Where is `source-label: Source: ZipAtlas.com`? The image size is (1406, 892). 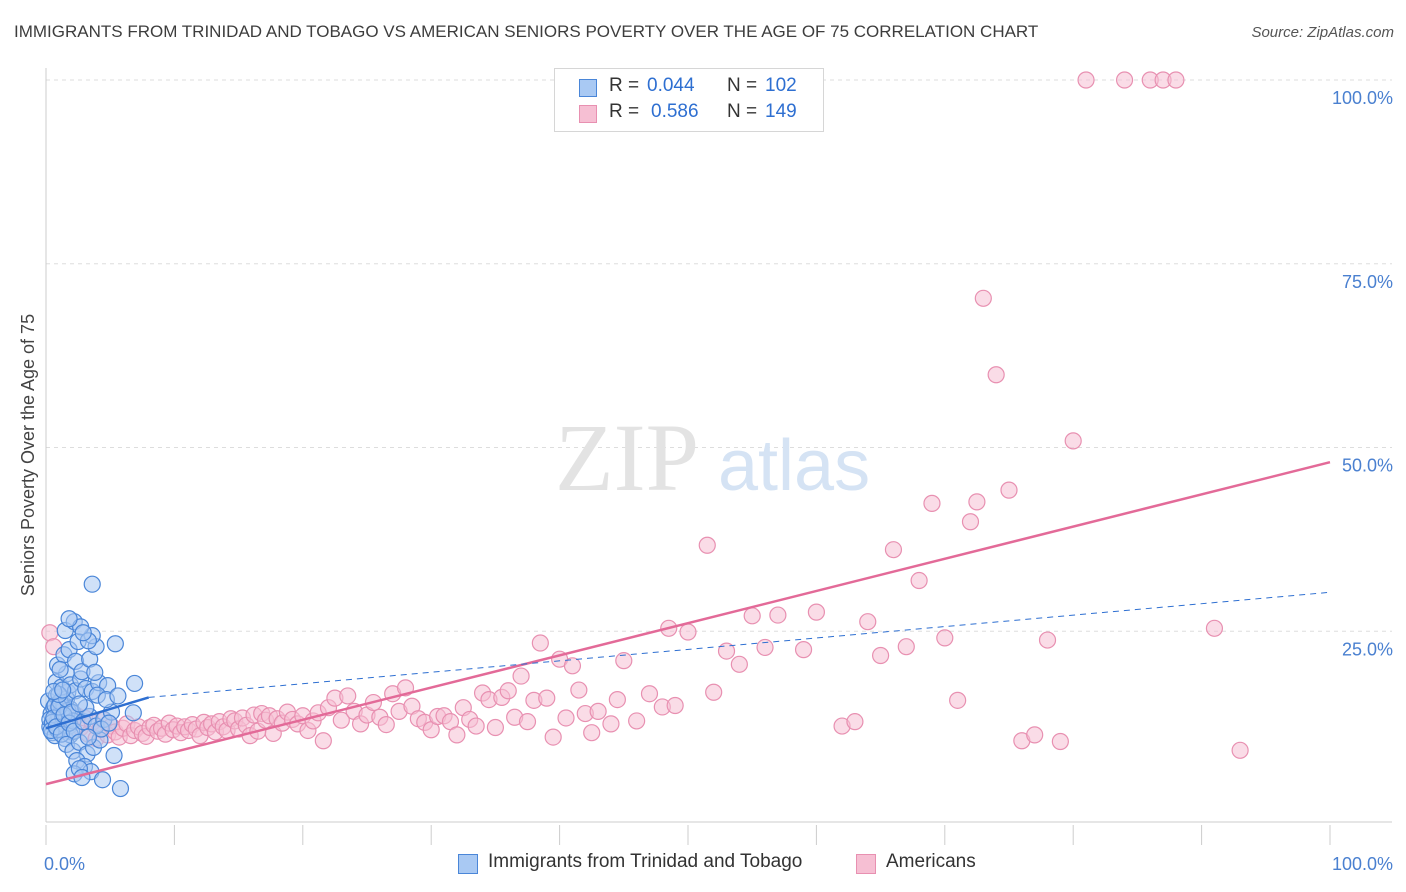
source-label: Source: ZipAtlas.com is located at coordinates (1322, 32).